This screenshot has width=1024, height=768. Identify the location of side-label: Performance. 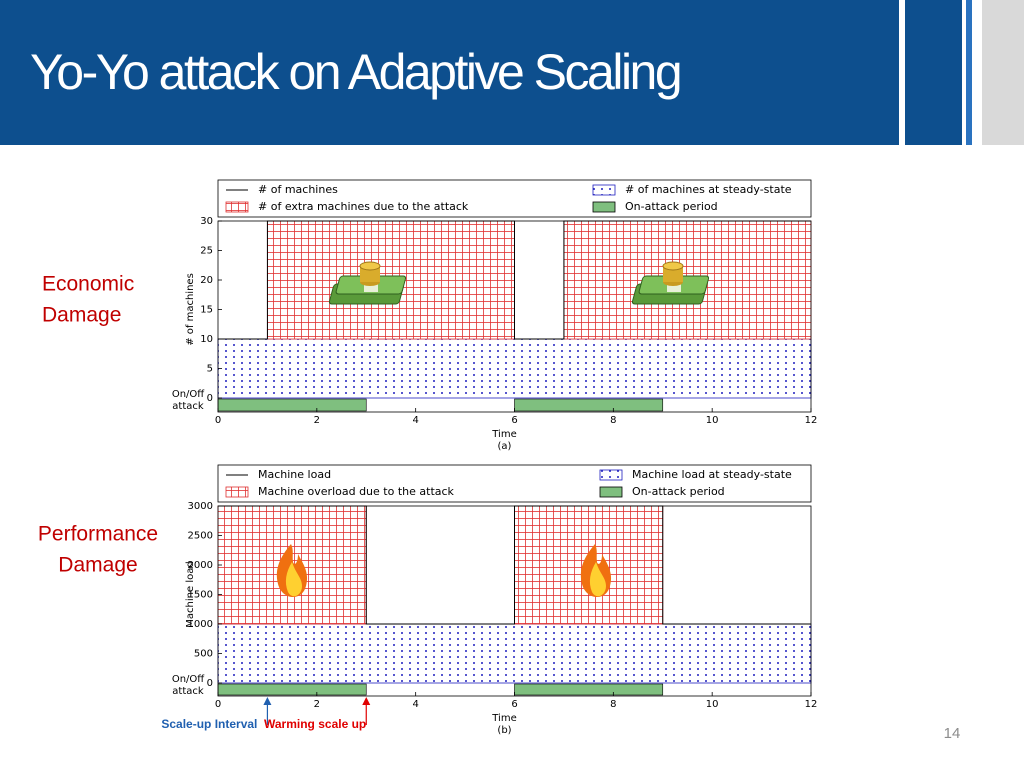
(98, 534).